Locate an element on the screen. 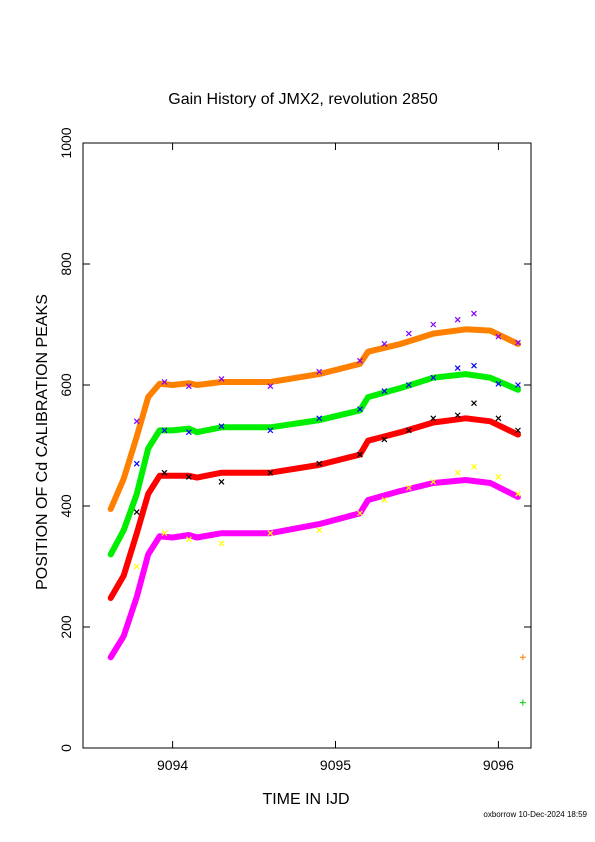  y-axis-label: POSITION OF Cd CALIBRATION PEAKS is located at coordinates (42, 442).